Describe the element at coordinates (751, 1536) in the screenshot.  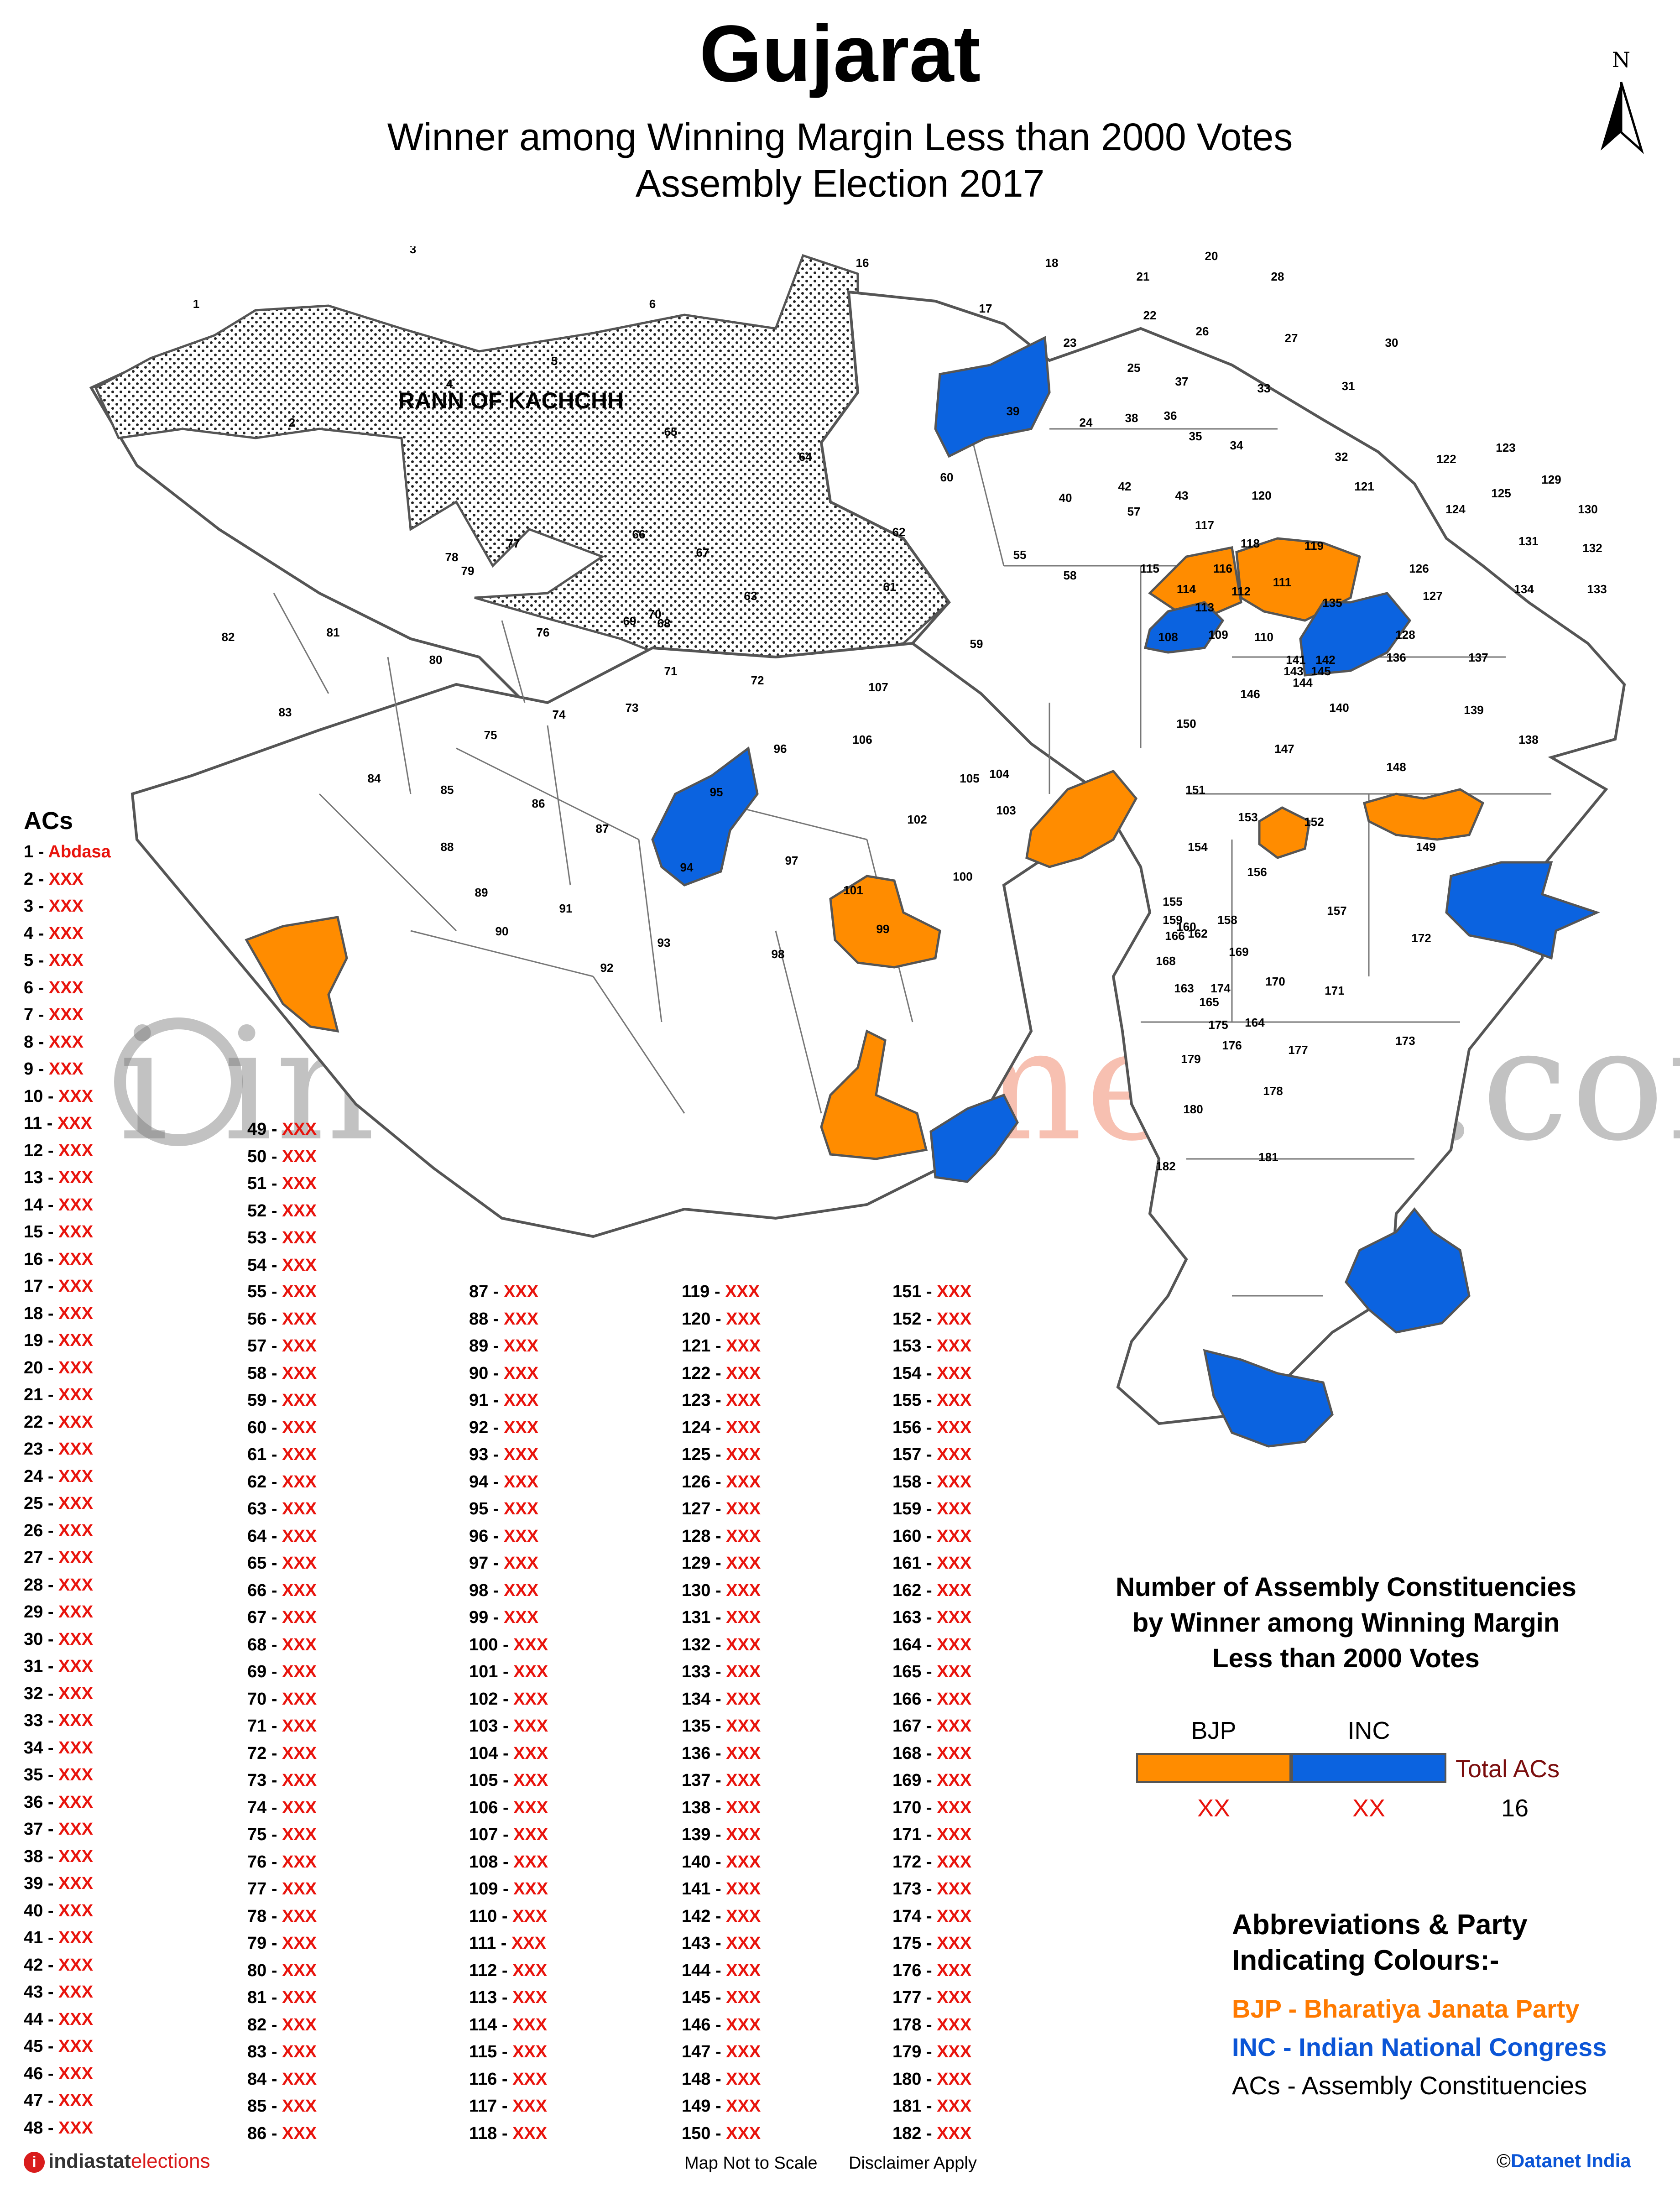
I see `list-item: 128 - XXX` at that location.